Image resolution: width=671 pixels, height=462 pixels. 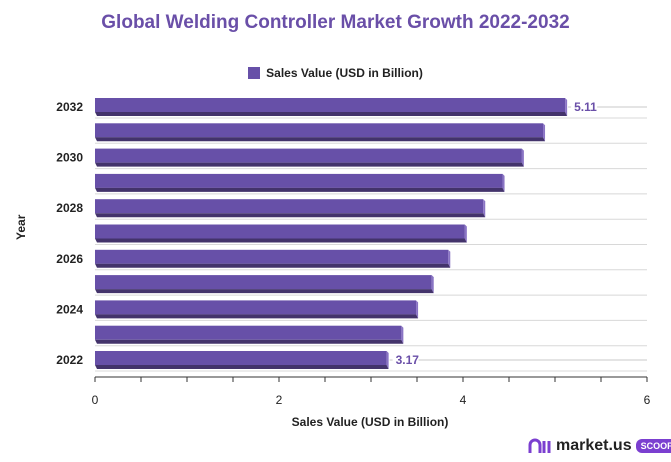 I want to click on bar-2022, so click(x=241, y=358).